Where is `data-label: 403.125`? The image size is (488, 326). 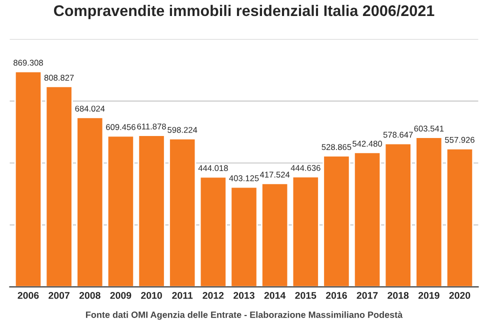 data-label: 403.125 is located at coordinates (244, 178).